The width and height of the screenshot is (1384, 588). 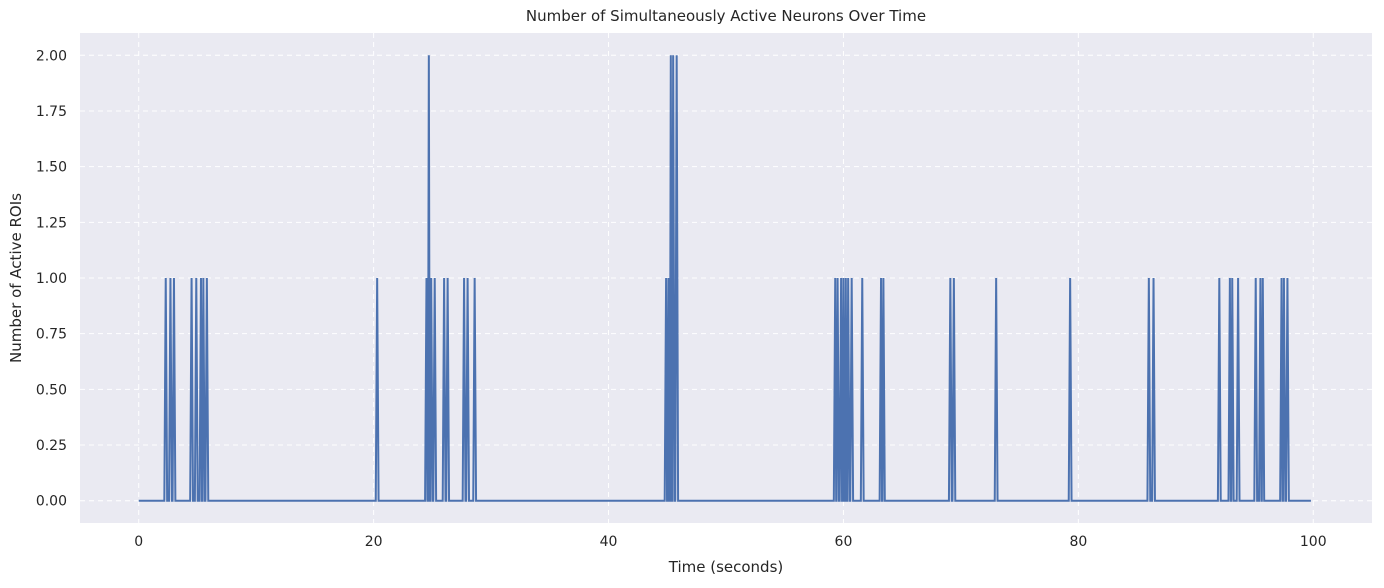 I want to click on y-tick-label: 1.00, so click(x=51, y=279).